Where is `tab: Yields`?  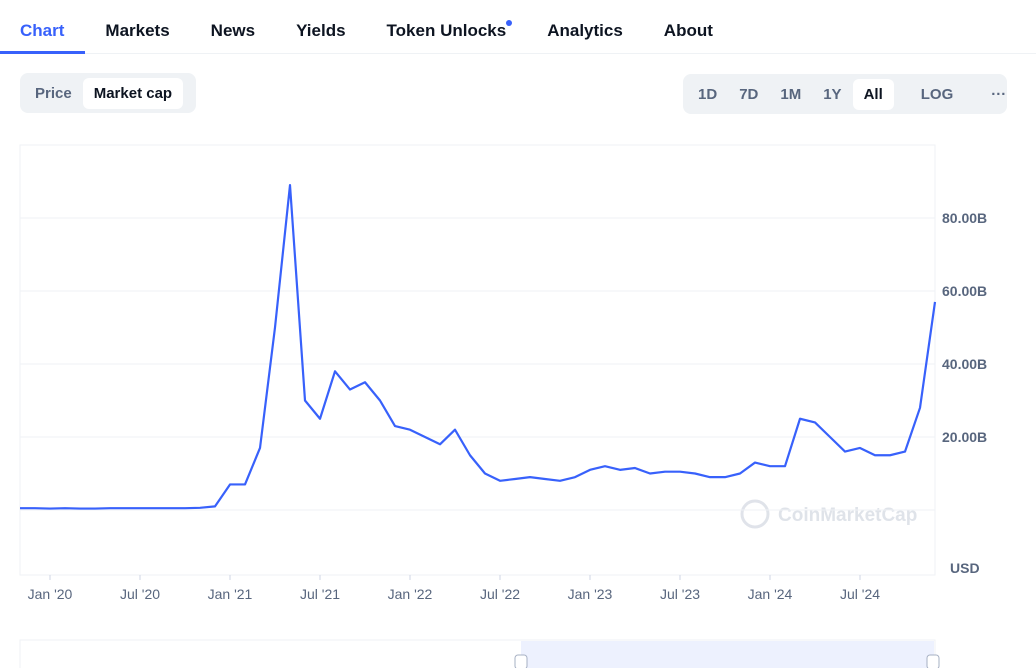
tab: Yields is located at coordinates (321, 30).